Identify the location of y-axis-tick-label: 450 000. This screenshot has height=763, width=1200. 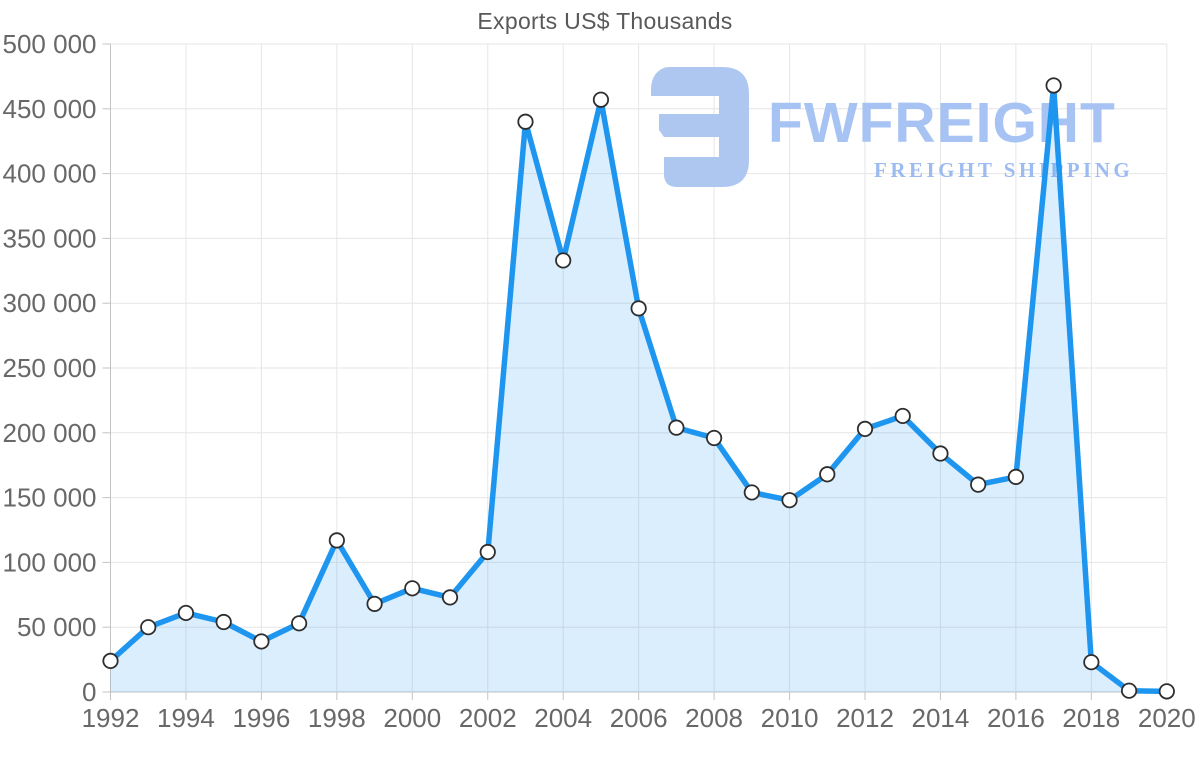
(50, 109).